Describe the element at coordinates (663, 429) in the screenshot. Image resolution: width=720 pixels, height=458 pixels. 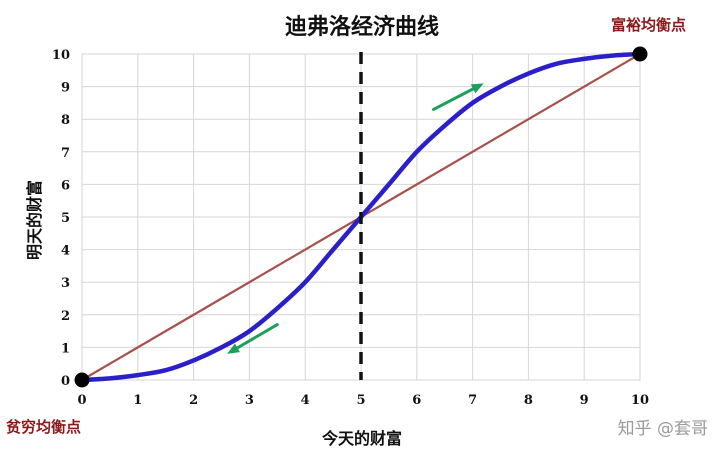
I see `watermark: 知乎 @套哥` at that location.